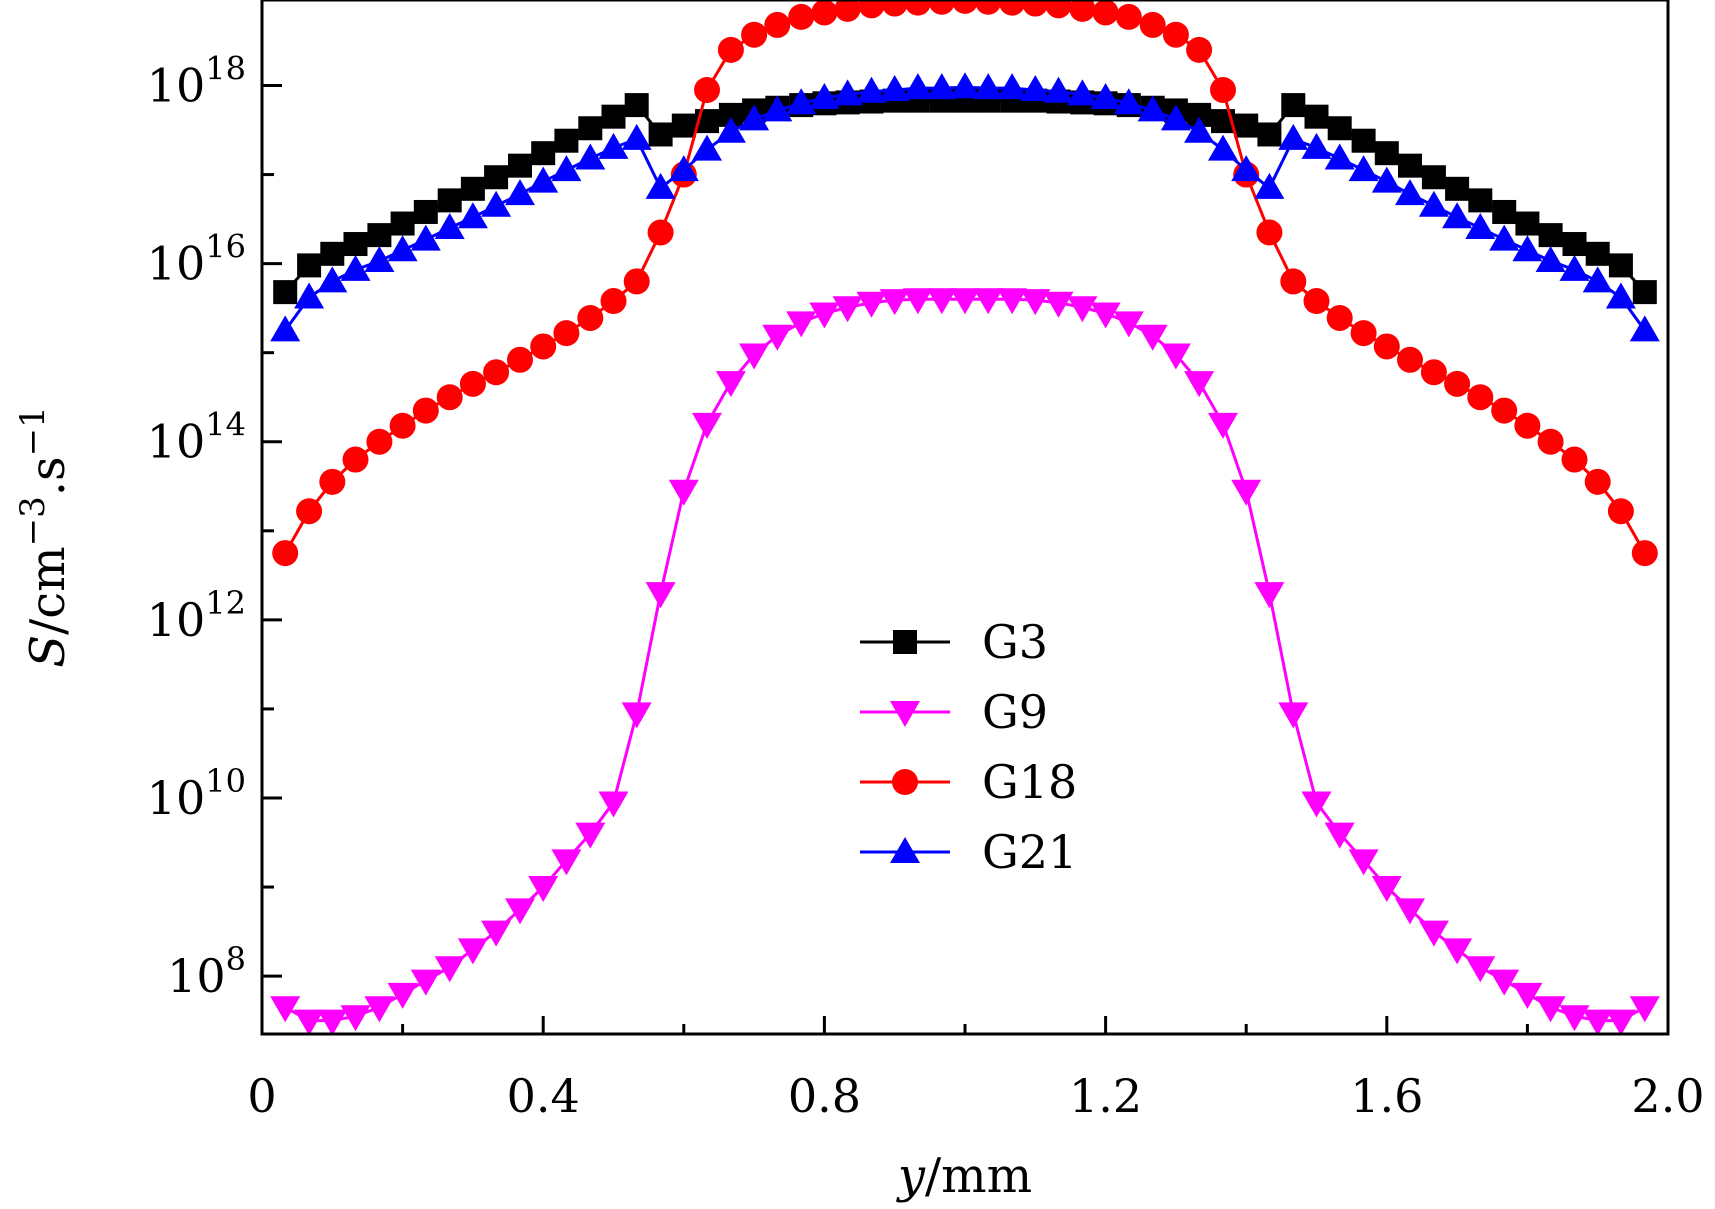  I want to click on legend-item-g18: G18, so click(968, 782).